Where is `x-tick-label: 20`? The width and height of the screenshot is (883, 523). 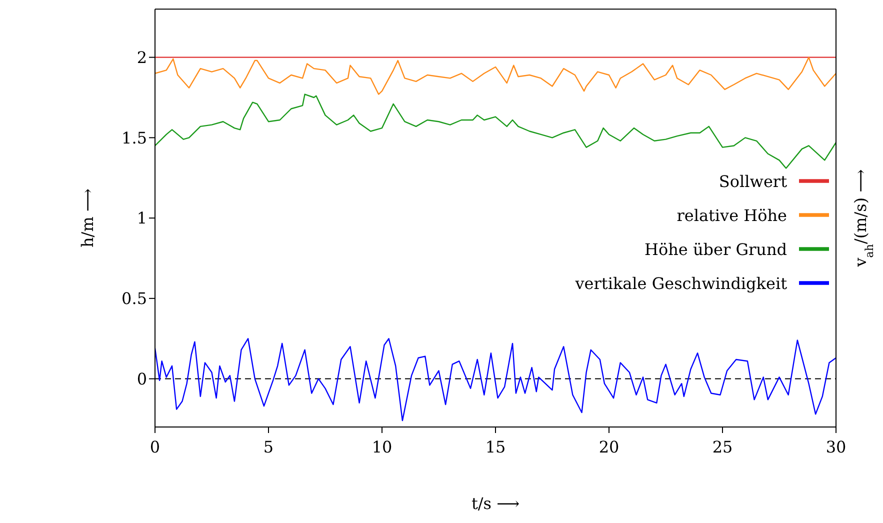 x-tick-label: 20 is located at coordinates (609, 446).